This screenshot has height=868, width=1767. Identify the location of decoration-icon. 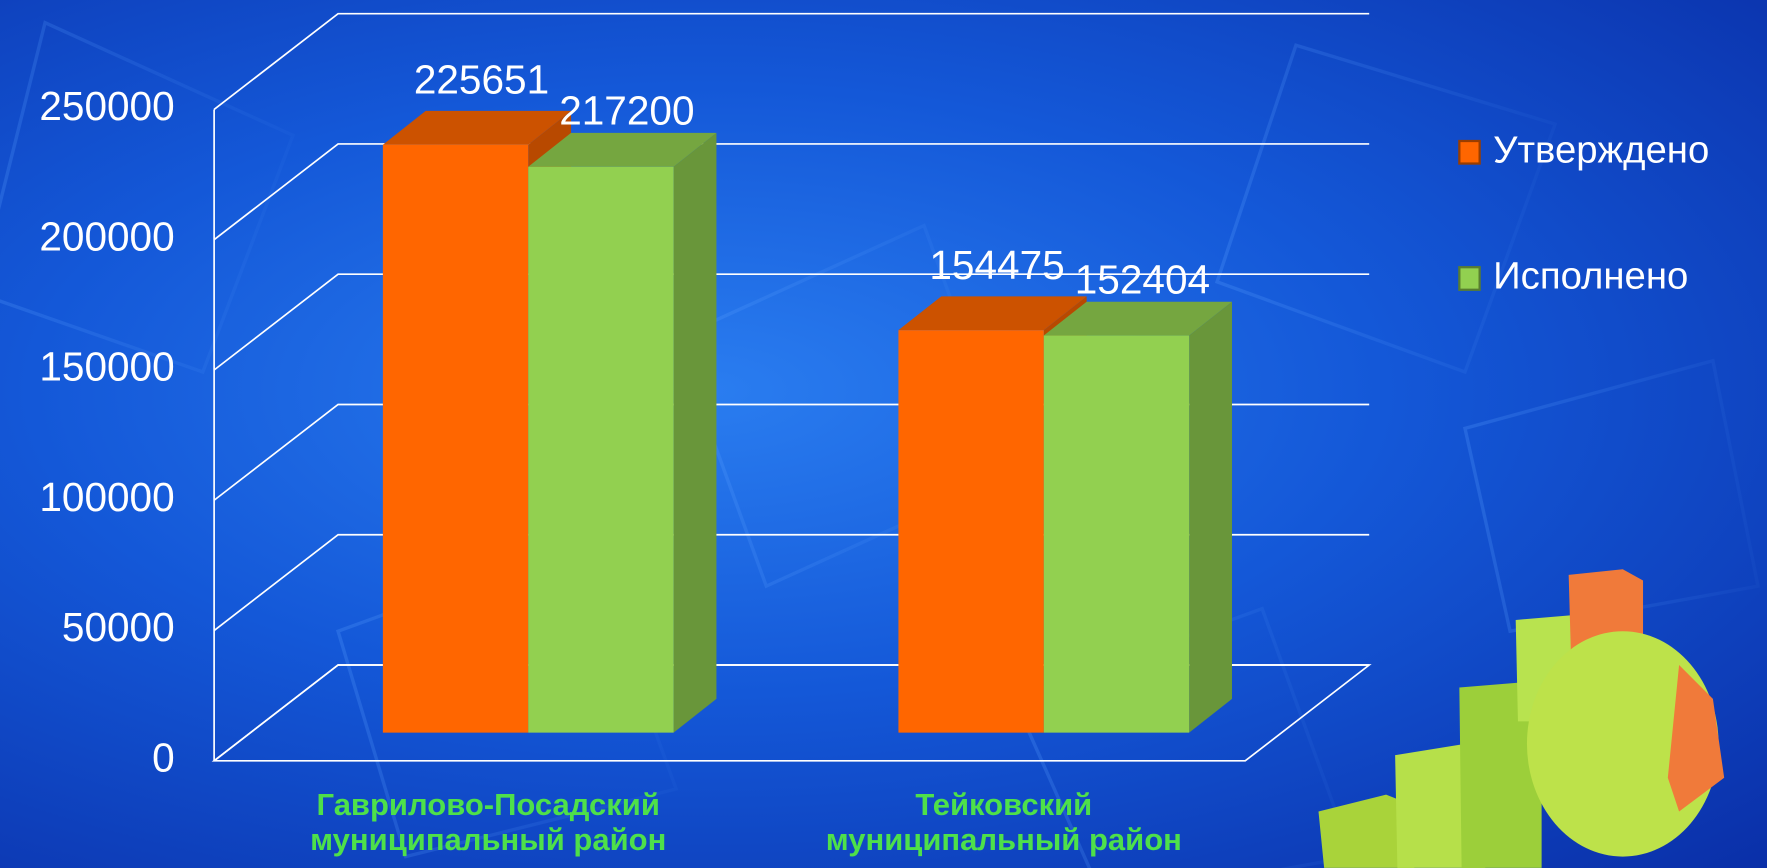
(1521, 718).